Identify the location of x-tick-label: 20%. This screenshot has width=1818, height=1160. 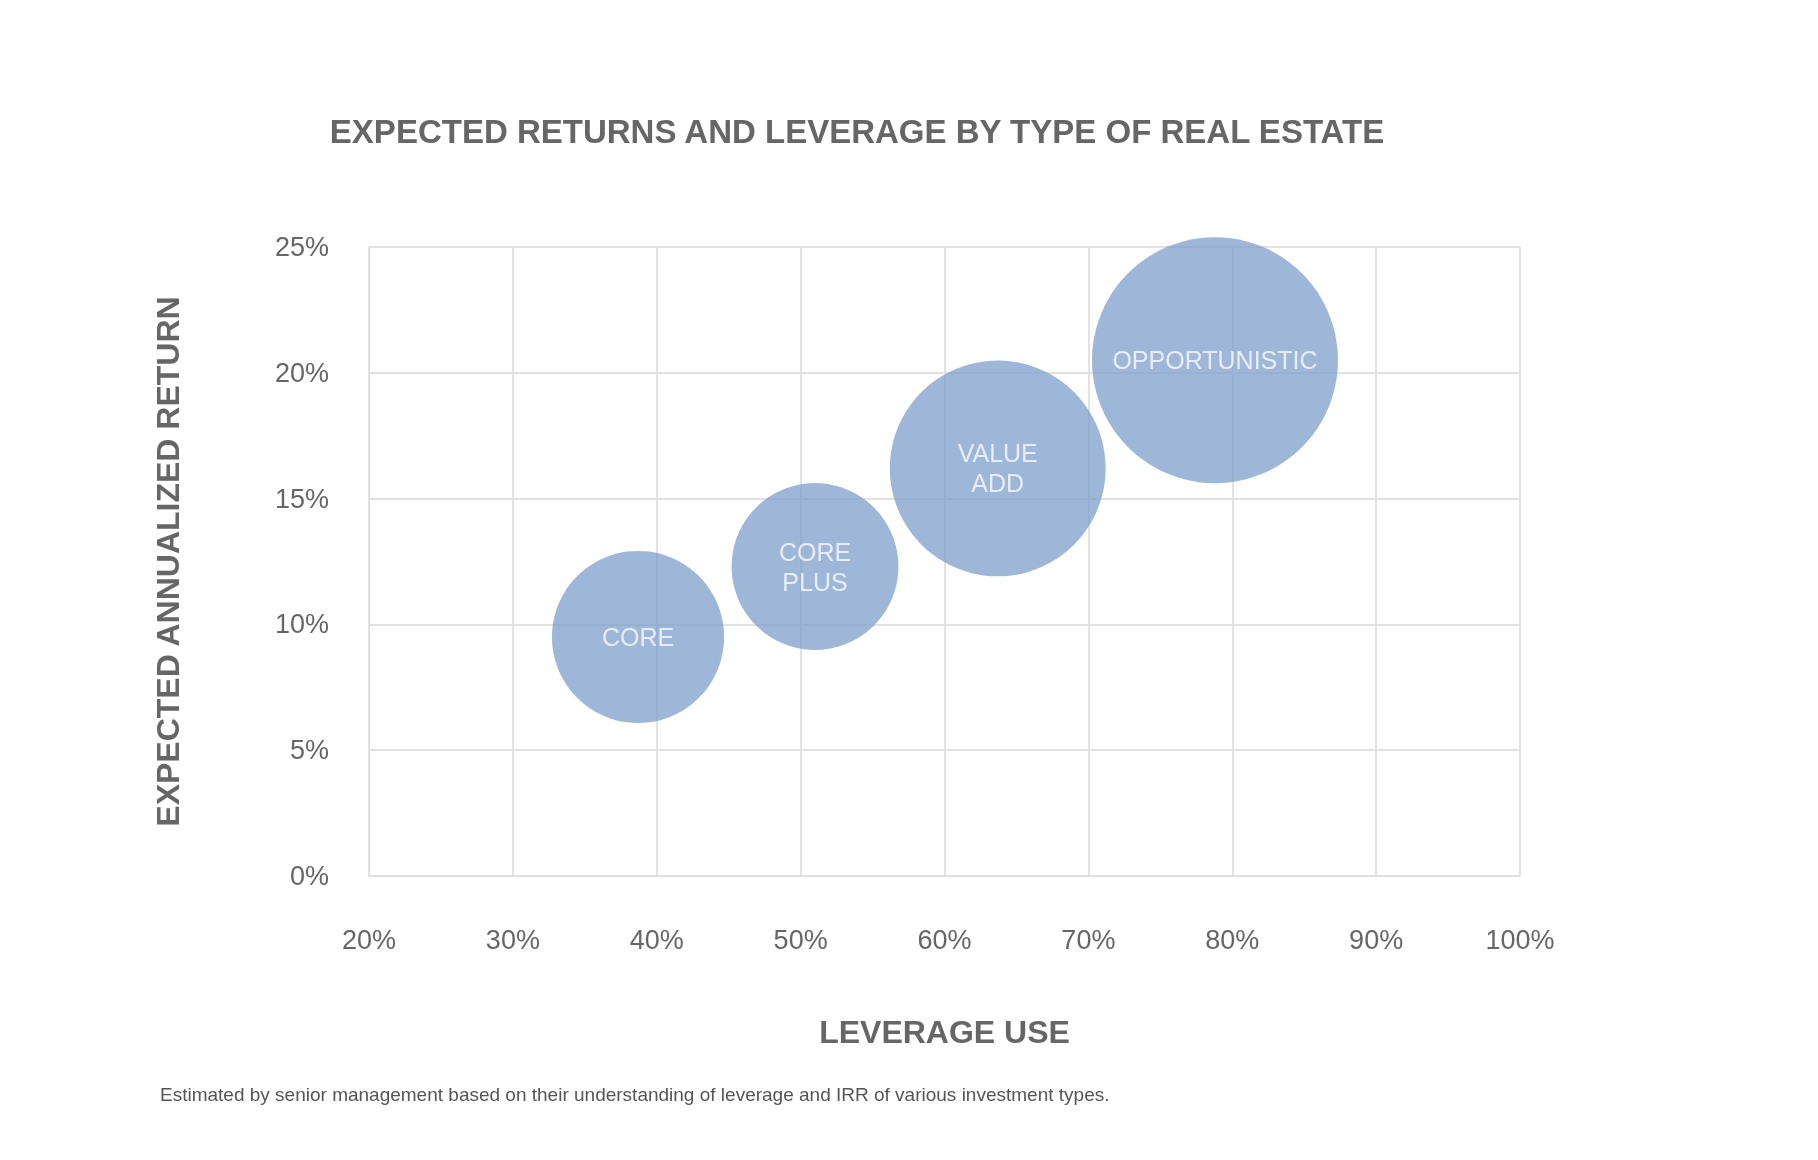
(369, 939).